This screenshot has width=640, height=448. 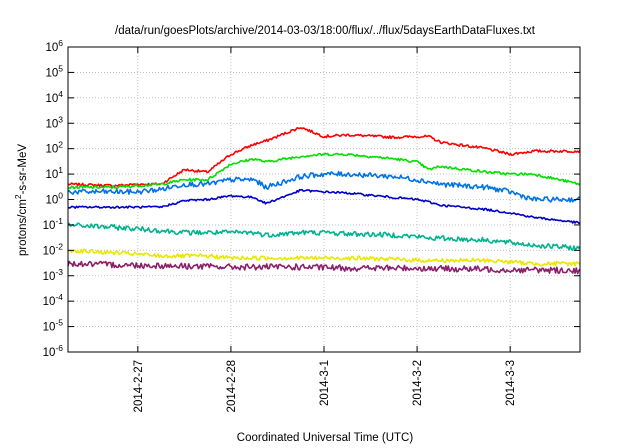 I want to click on y-tick-label-exp: -3, so click(x=59, y=272).